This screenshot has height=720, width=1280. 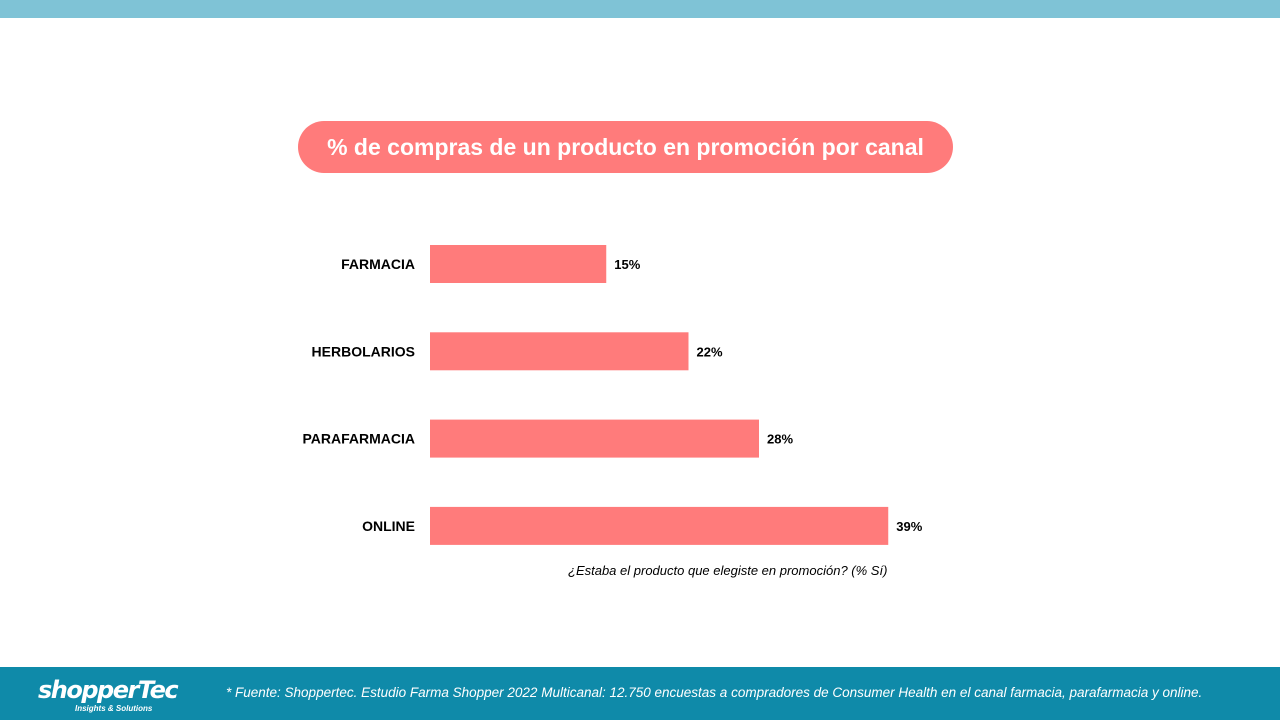 I want to click on category-label-online: ONLINE, so click(x=388, y=526).